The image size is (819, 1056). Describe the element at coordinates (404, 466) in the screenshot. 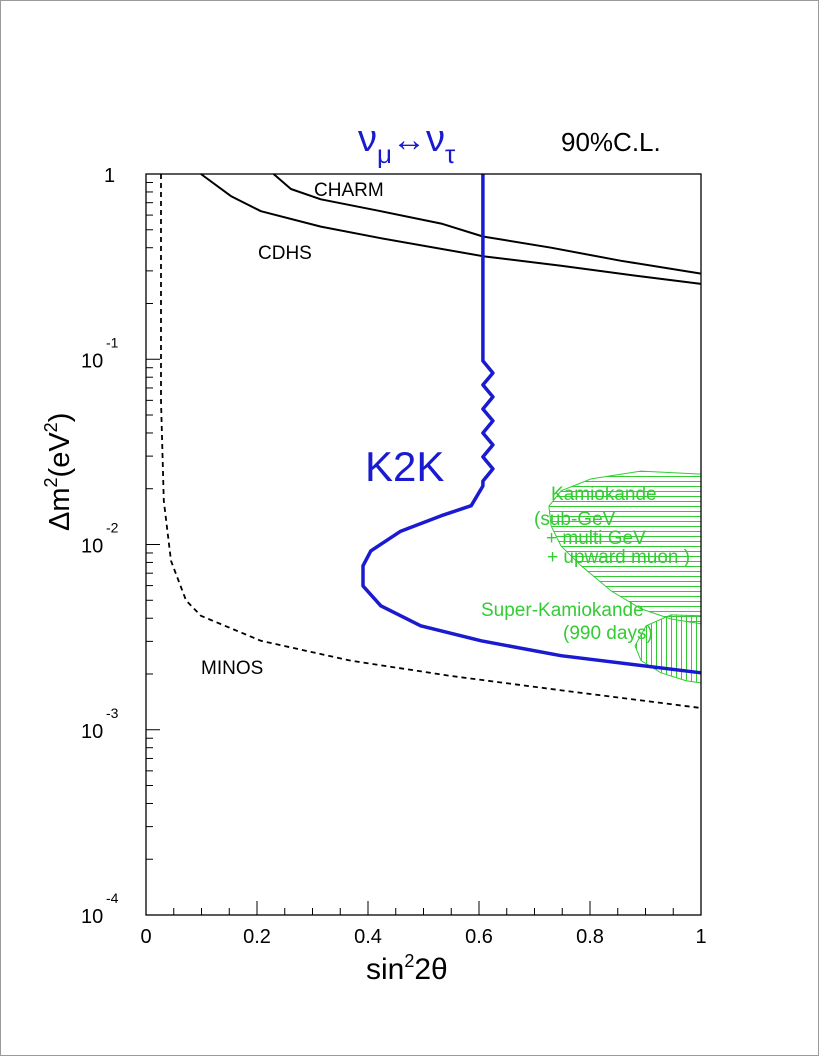

I see `label-k2k: K2K` at that location.